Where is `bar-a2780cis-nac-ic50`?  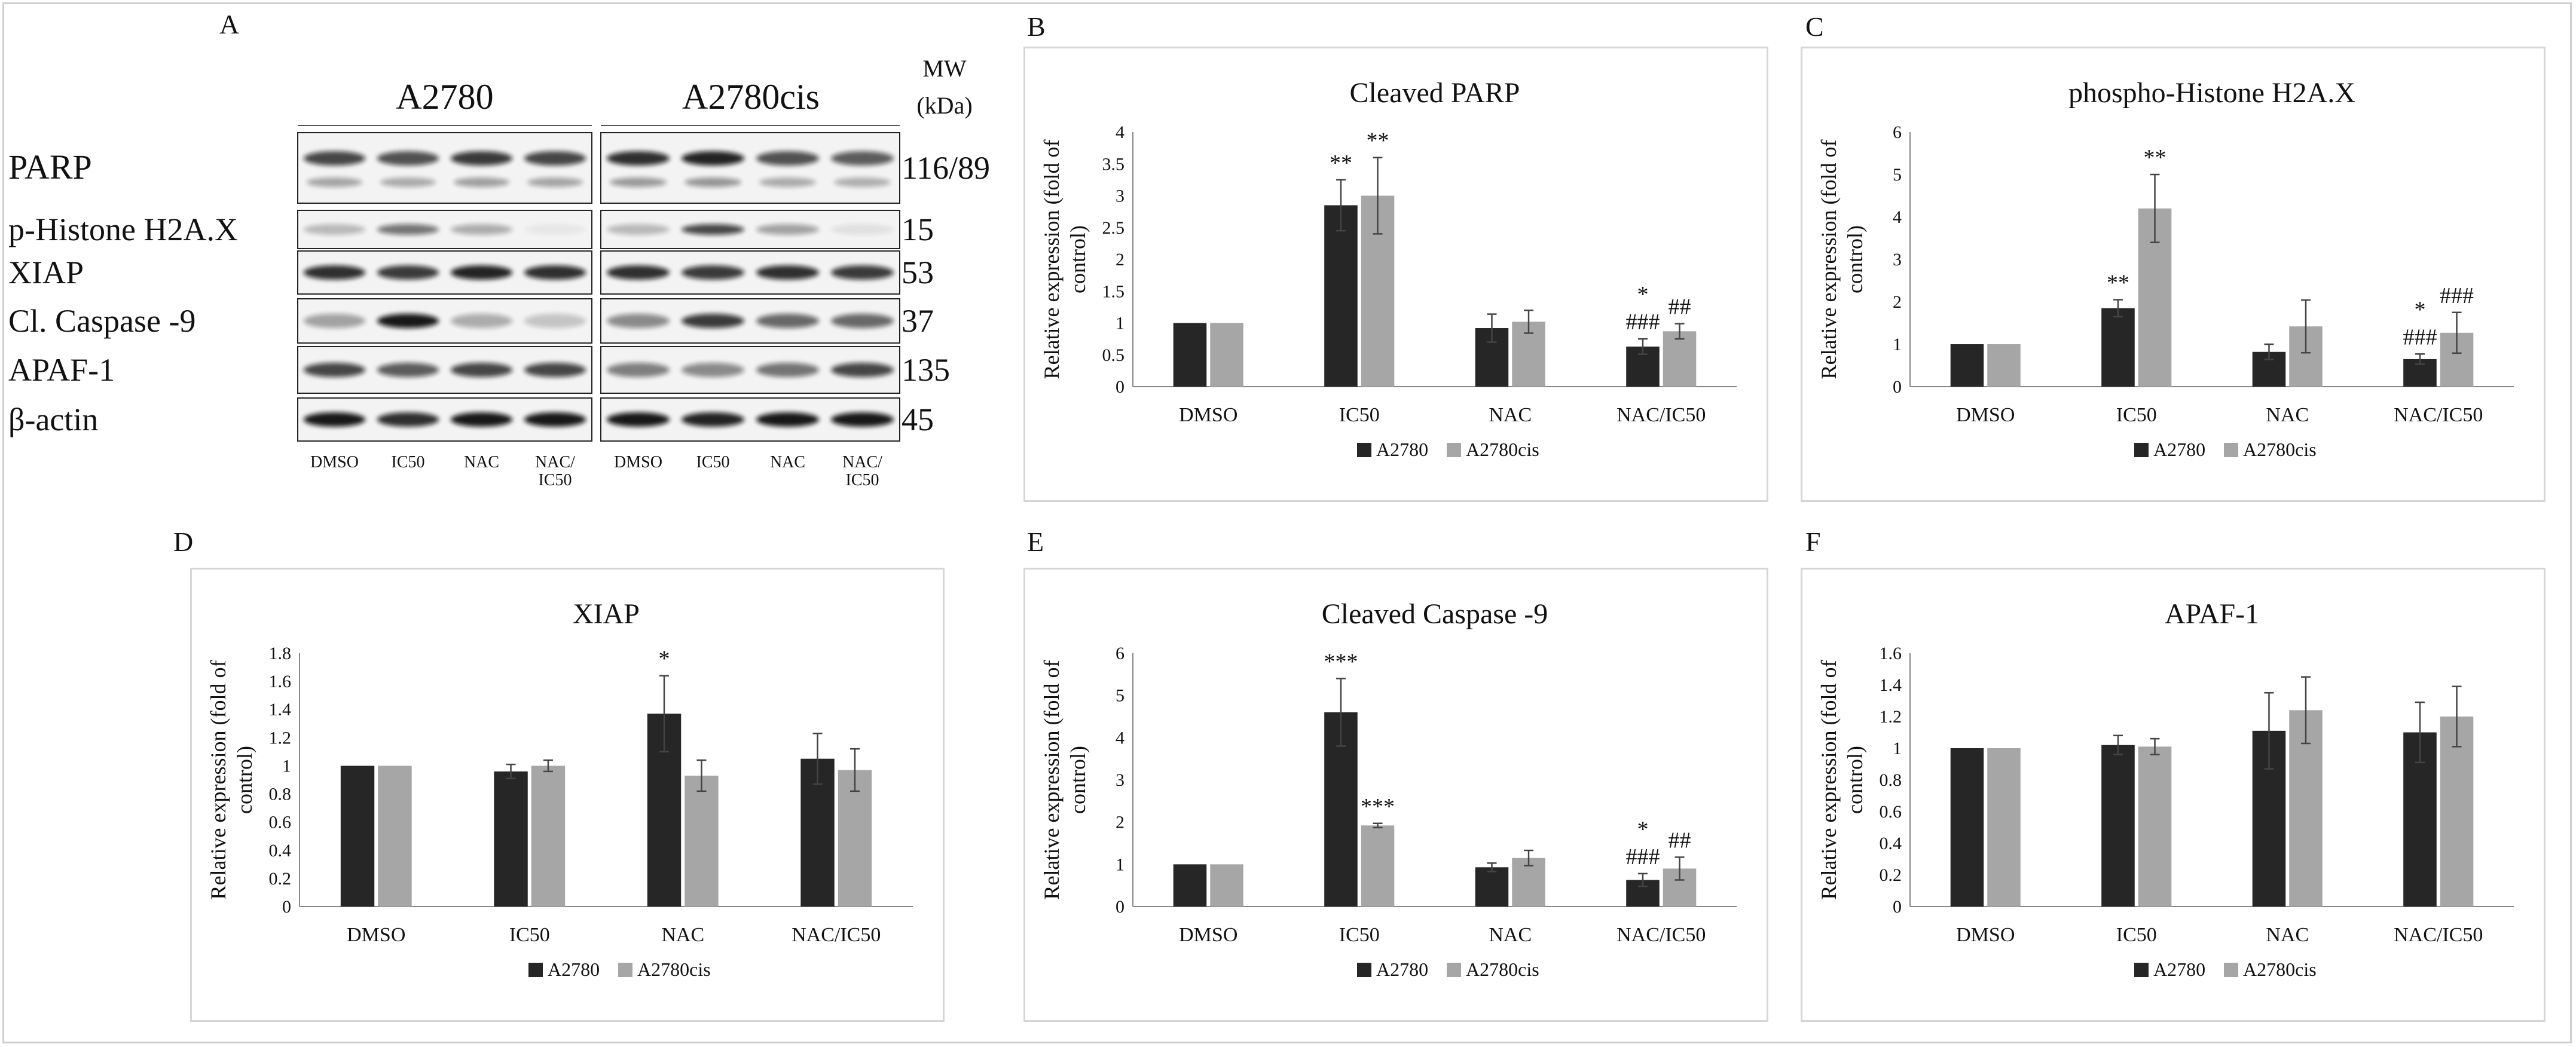 bar-a2780cis-nac-ic50 is located at coordinates (1680, 359).